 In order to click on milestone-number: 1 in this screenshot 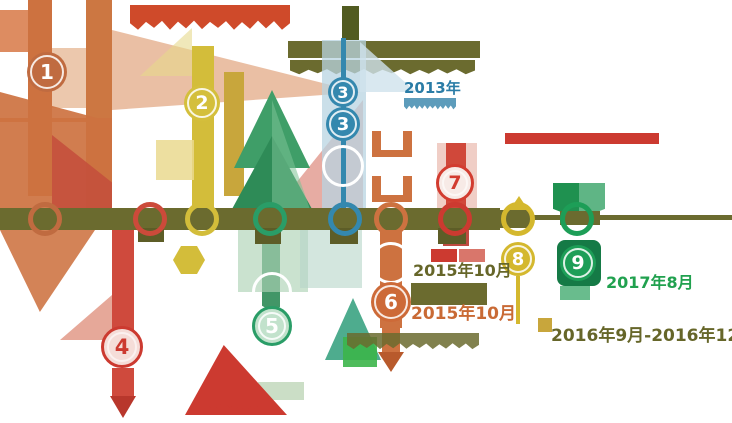, I will do `click(47, 72)`.